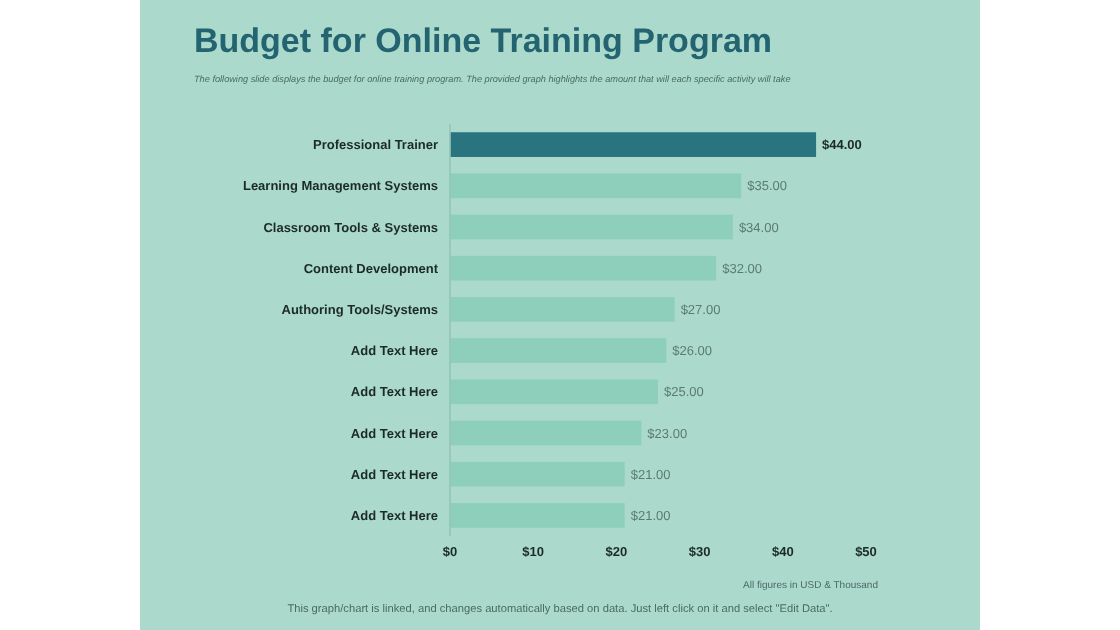  Describe the element at coordinates (633, 144) in the screenshot. I see `bar` at that location.